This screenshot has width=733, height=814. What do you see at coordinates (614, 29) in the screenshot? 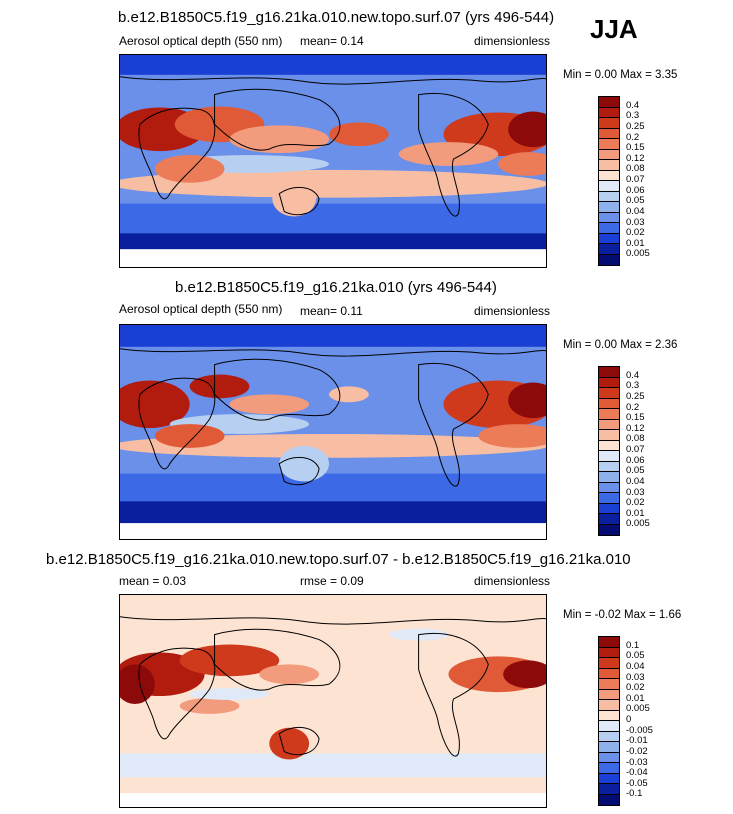
I see `season-label: JJA` at bounding box center [614, 29].